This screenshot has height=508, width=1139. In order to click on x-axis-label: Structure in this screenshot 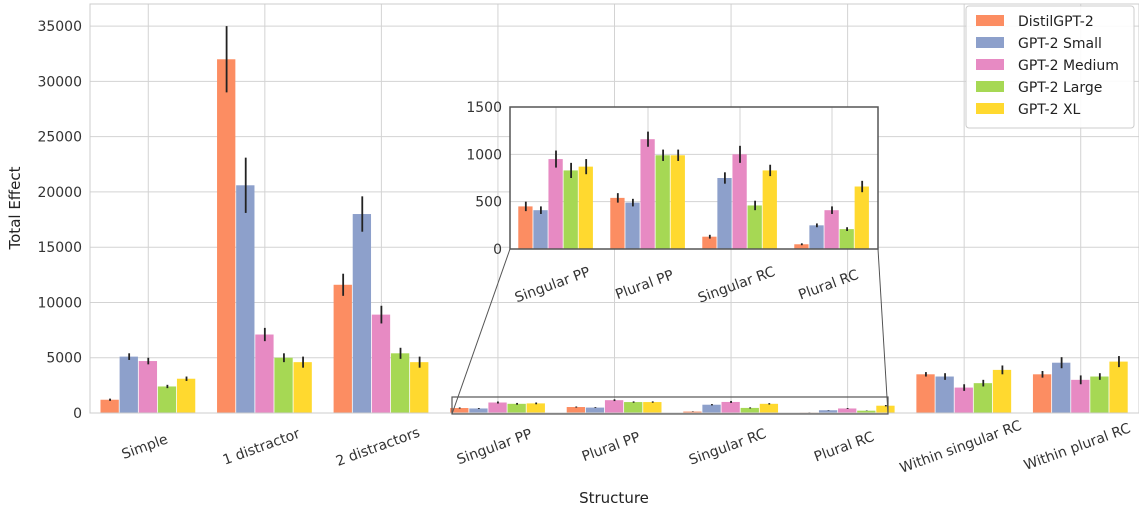, I will do `click(614, 498)`.